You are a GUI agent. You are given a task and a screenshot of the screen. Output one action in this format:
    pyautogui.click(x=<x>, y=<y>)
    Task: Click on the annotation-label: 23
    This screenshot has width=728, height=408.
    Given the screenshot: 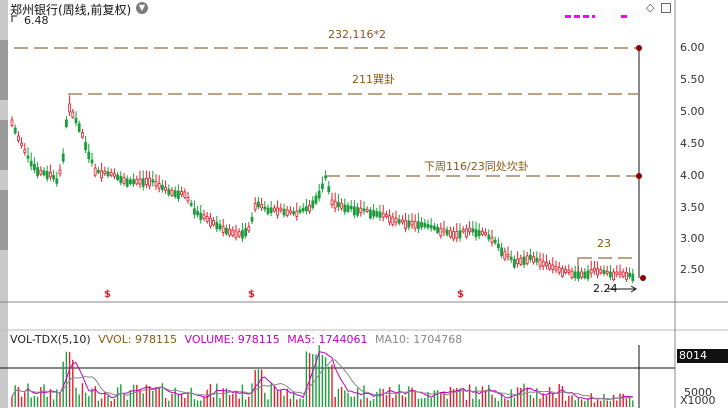 What is the action you would take?
    pyautogui.click(x=604, y=243)
    